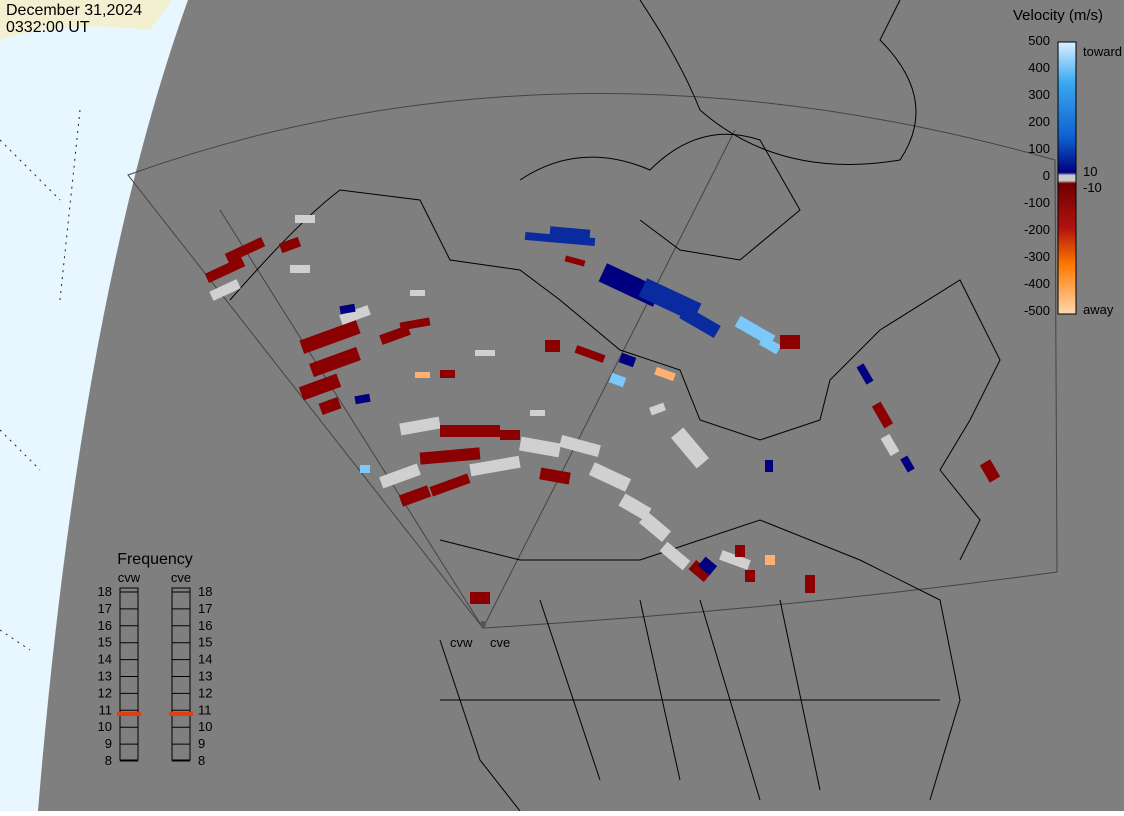 This screenshot has height=816, width=1124. I want to click on frequency-tick-label: 10, so click(205, 726).